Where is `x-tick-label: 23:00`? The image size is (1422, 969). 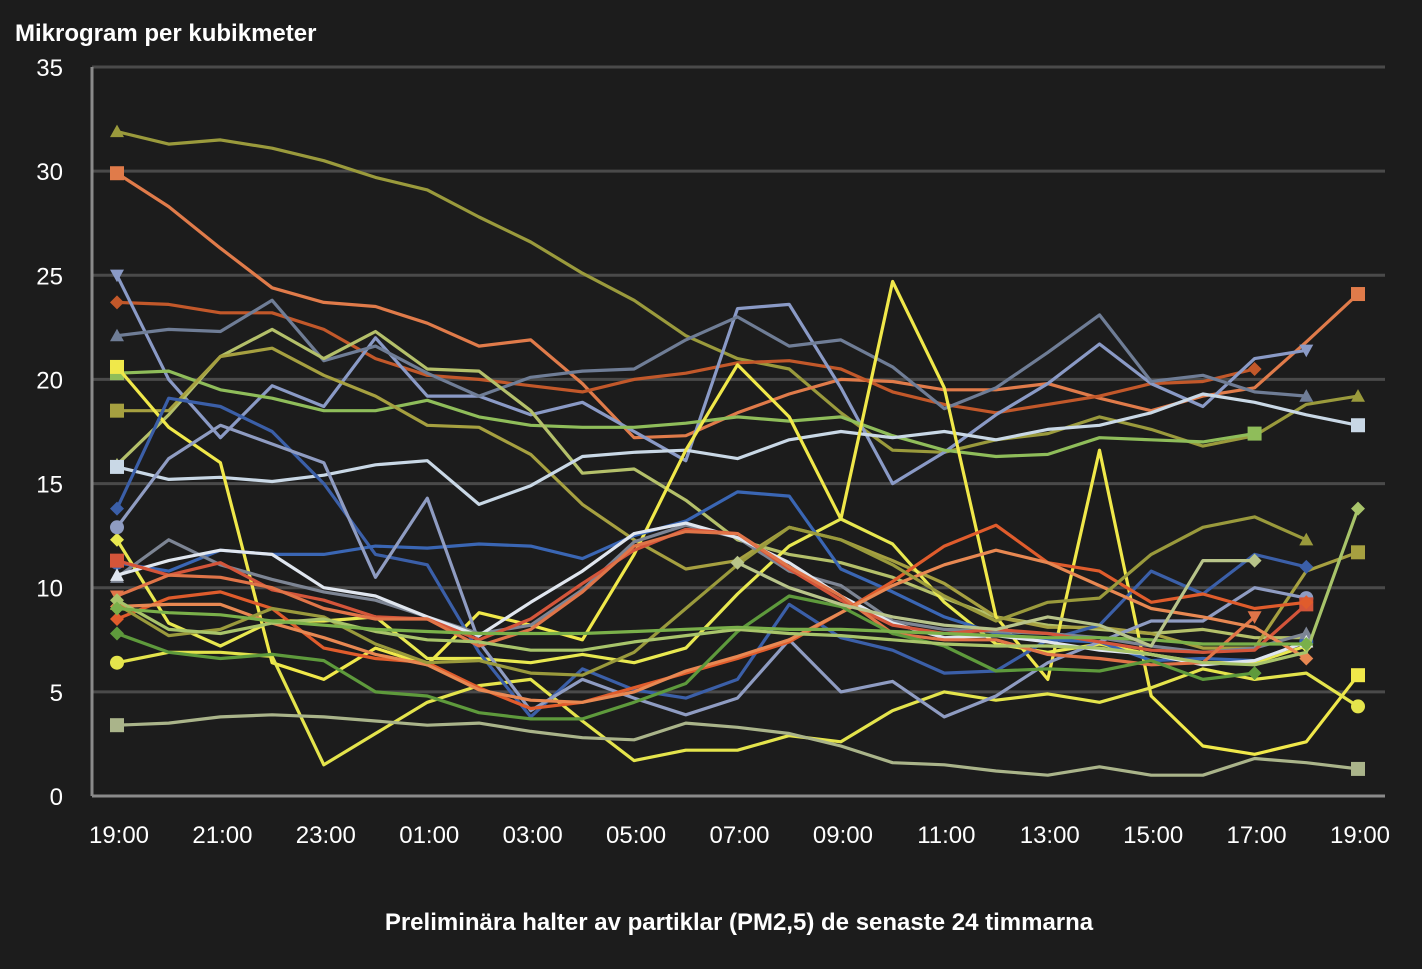
x-tick-label: 23:00 is located at coordinates (326, 835).